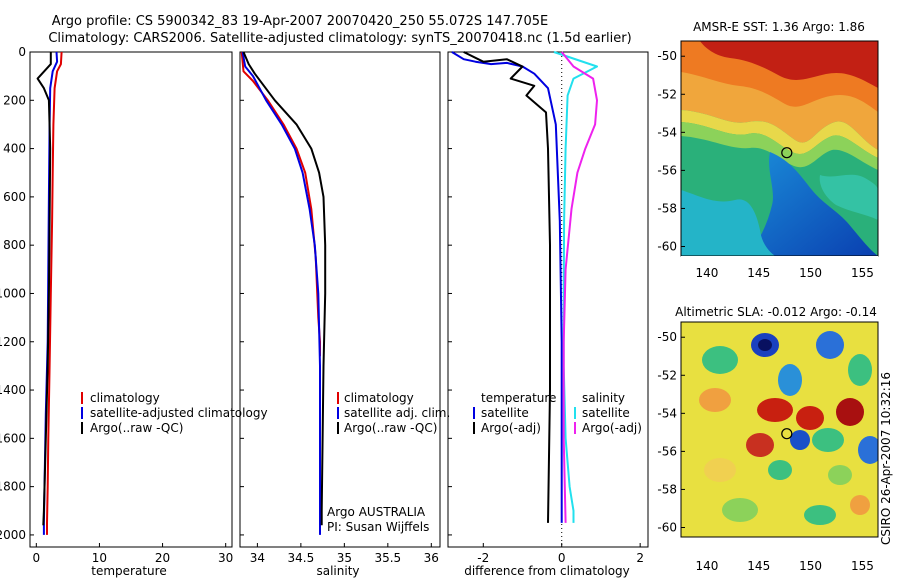 The width and height of the screenshot is (900, 580). Describe the element at coordinates (886, 458) in the screenshot. I see `csiro-timestamp: CSIRO 26-Apr-2007 10:32:16` at that location.